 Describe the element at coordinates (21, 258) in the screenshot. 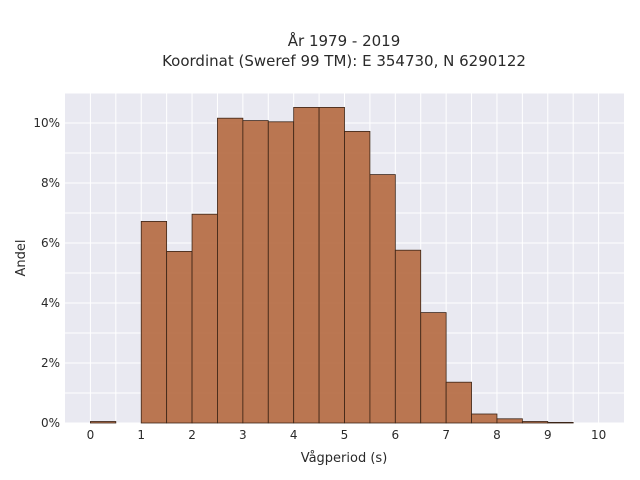

I see `y-axis-label: Andel` at that location.